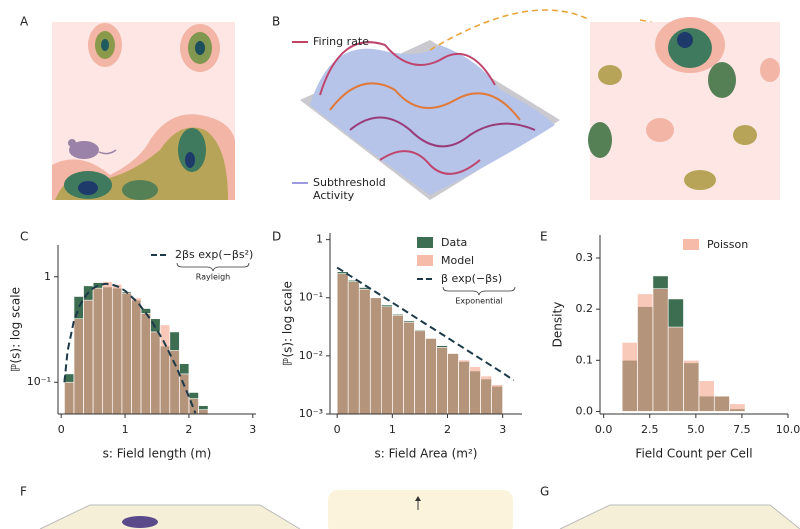  What do you see at coordinates (585, 257) in the screenshot?
I see `y-tick-label: 0.3` at bounding box center [585, 257].